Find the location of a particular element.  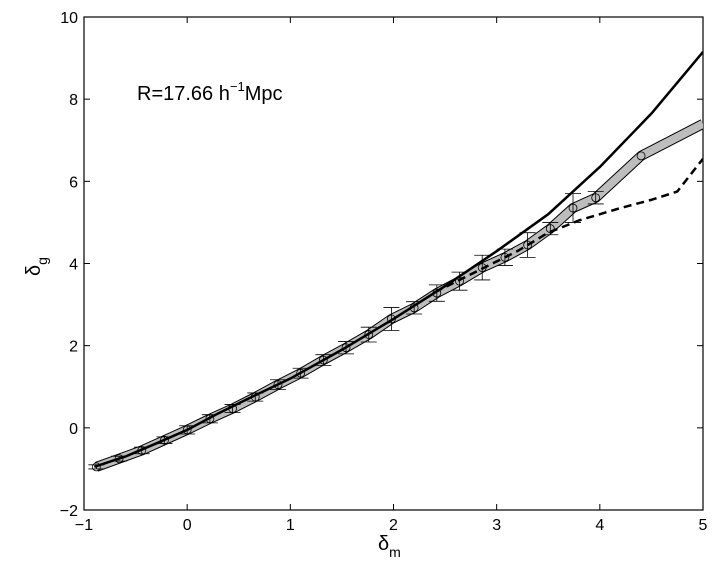

x-axis-label-subscript: m is located at coordinates (395, 552).